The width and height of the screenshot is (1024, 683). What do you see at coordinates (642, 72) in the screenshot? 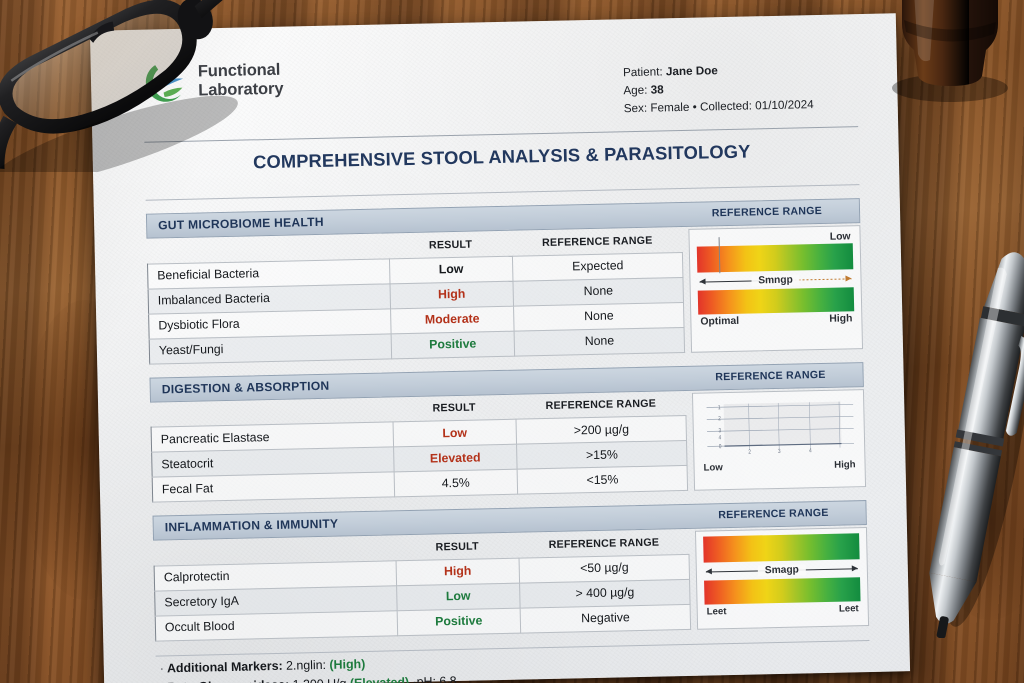
I see `patient-name-label: Patient:` at bounding box center [642, 72].